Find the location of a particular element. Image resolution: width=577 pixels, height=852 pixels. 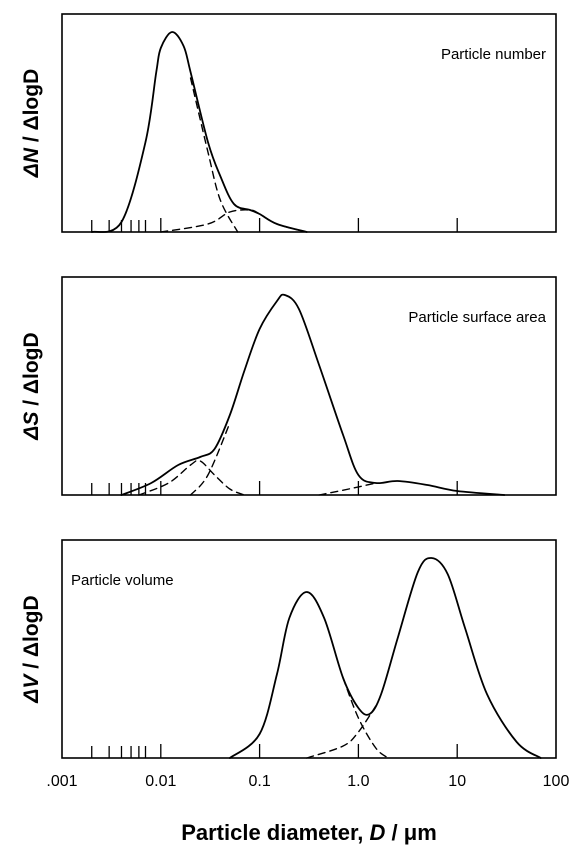

panel-annotation: Particle surface area is located at coordinates (477, 317).